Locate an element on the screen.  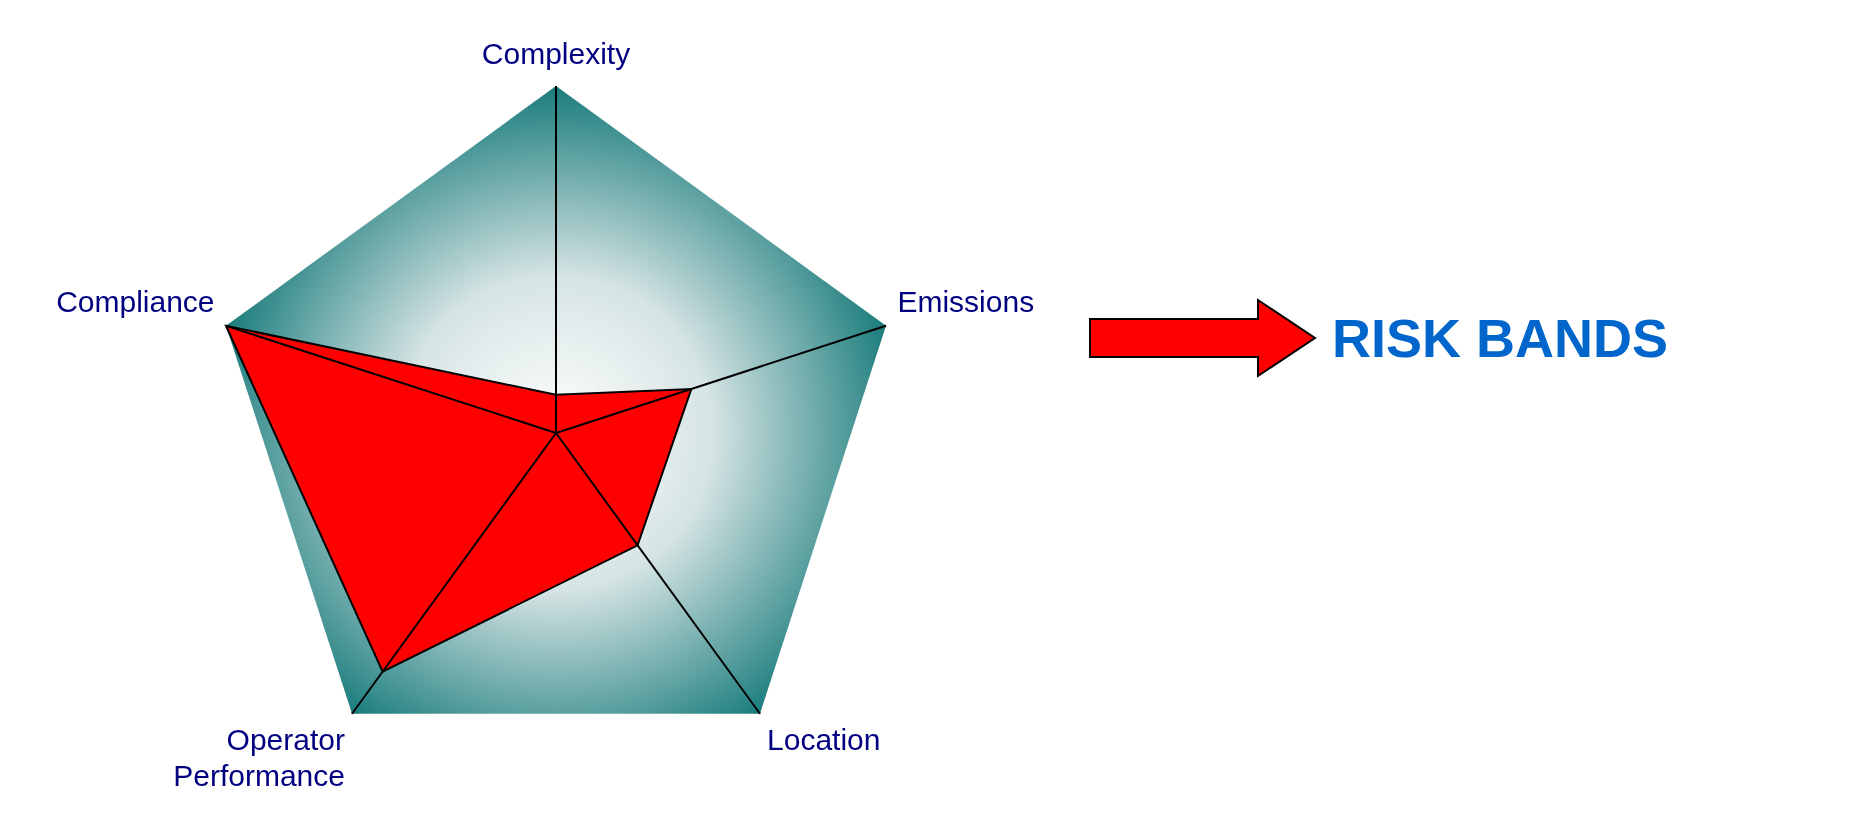
spoke-label: Operator Performance is located at coordinates (259, 757).